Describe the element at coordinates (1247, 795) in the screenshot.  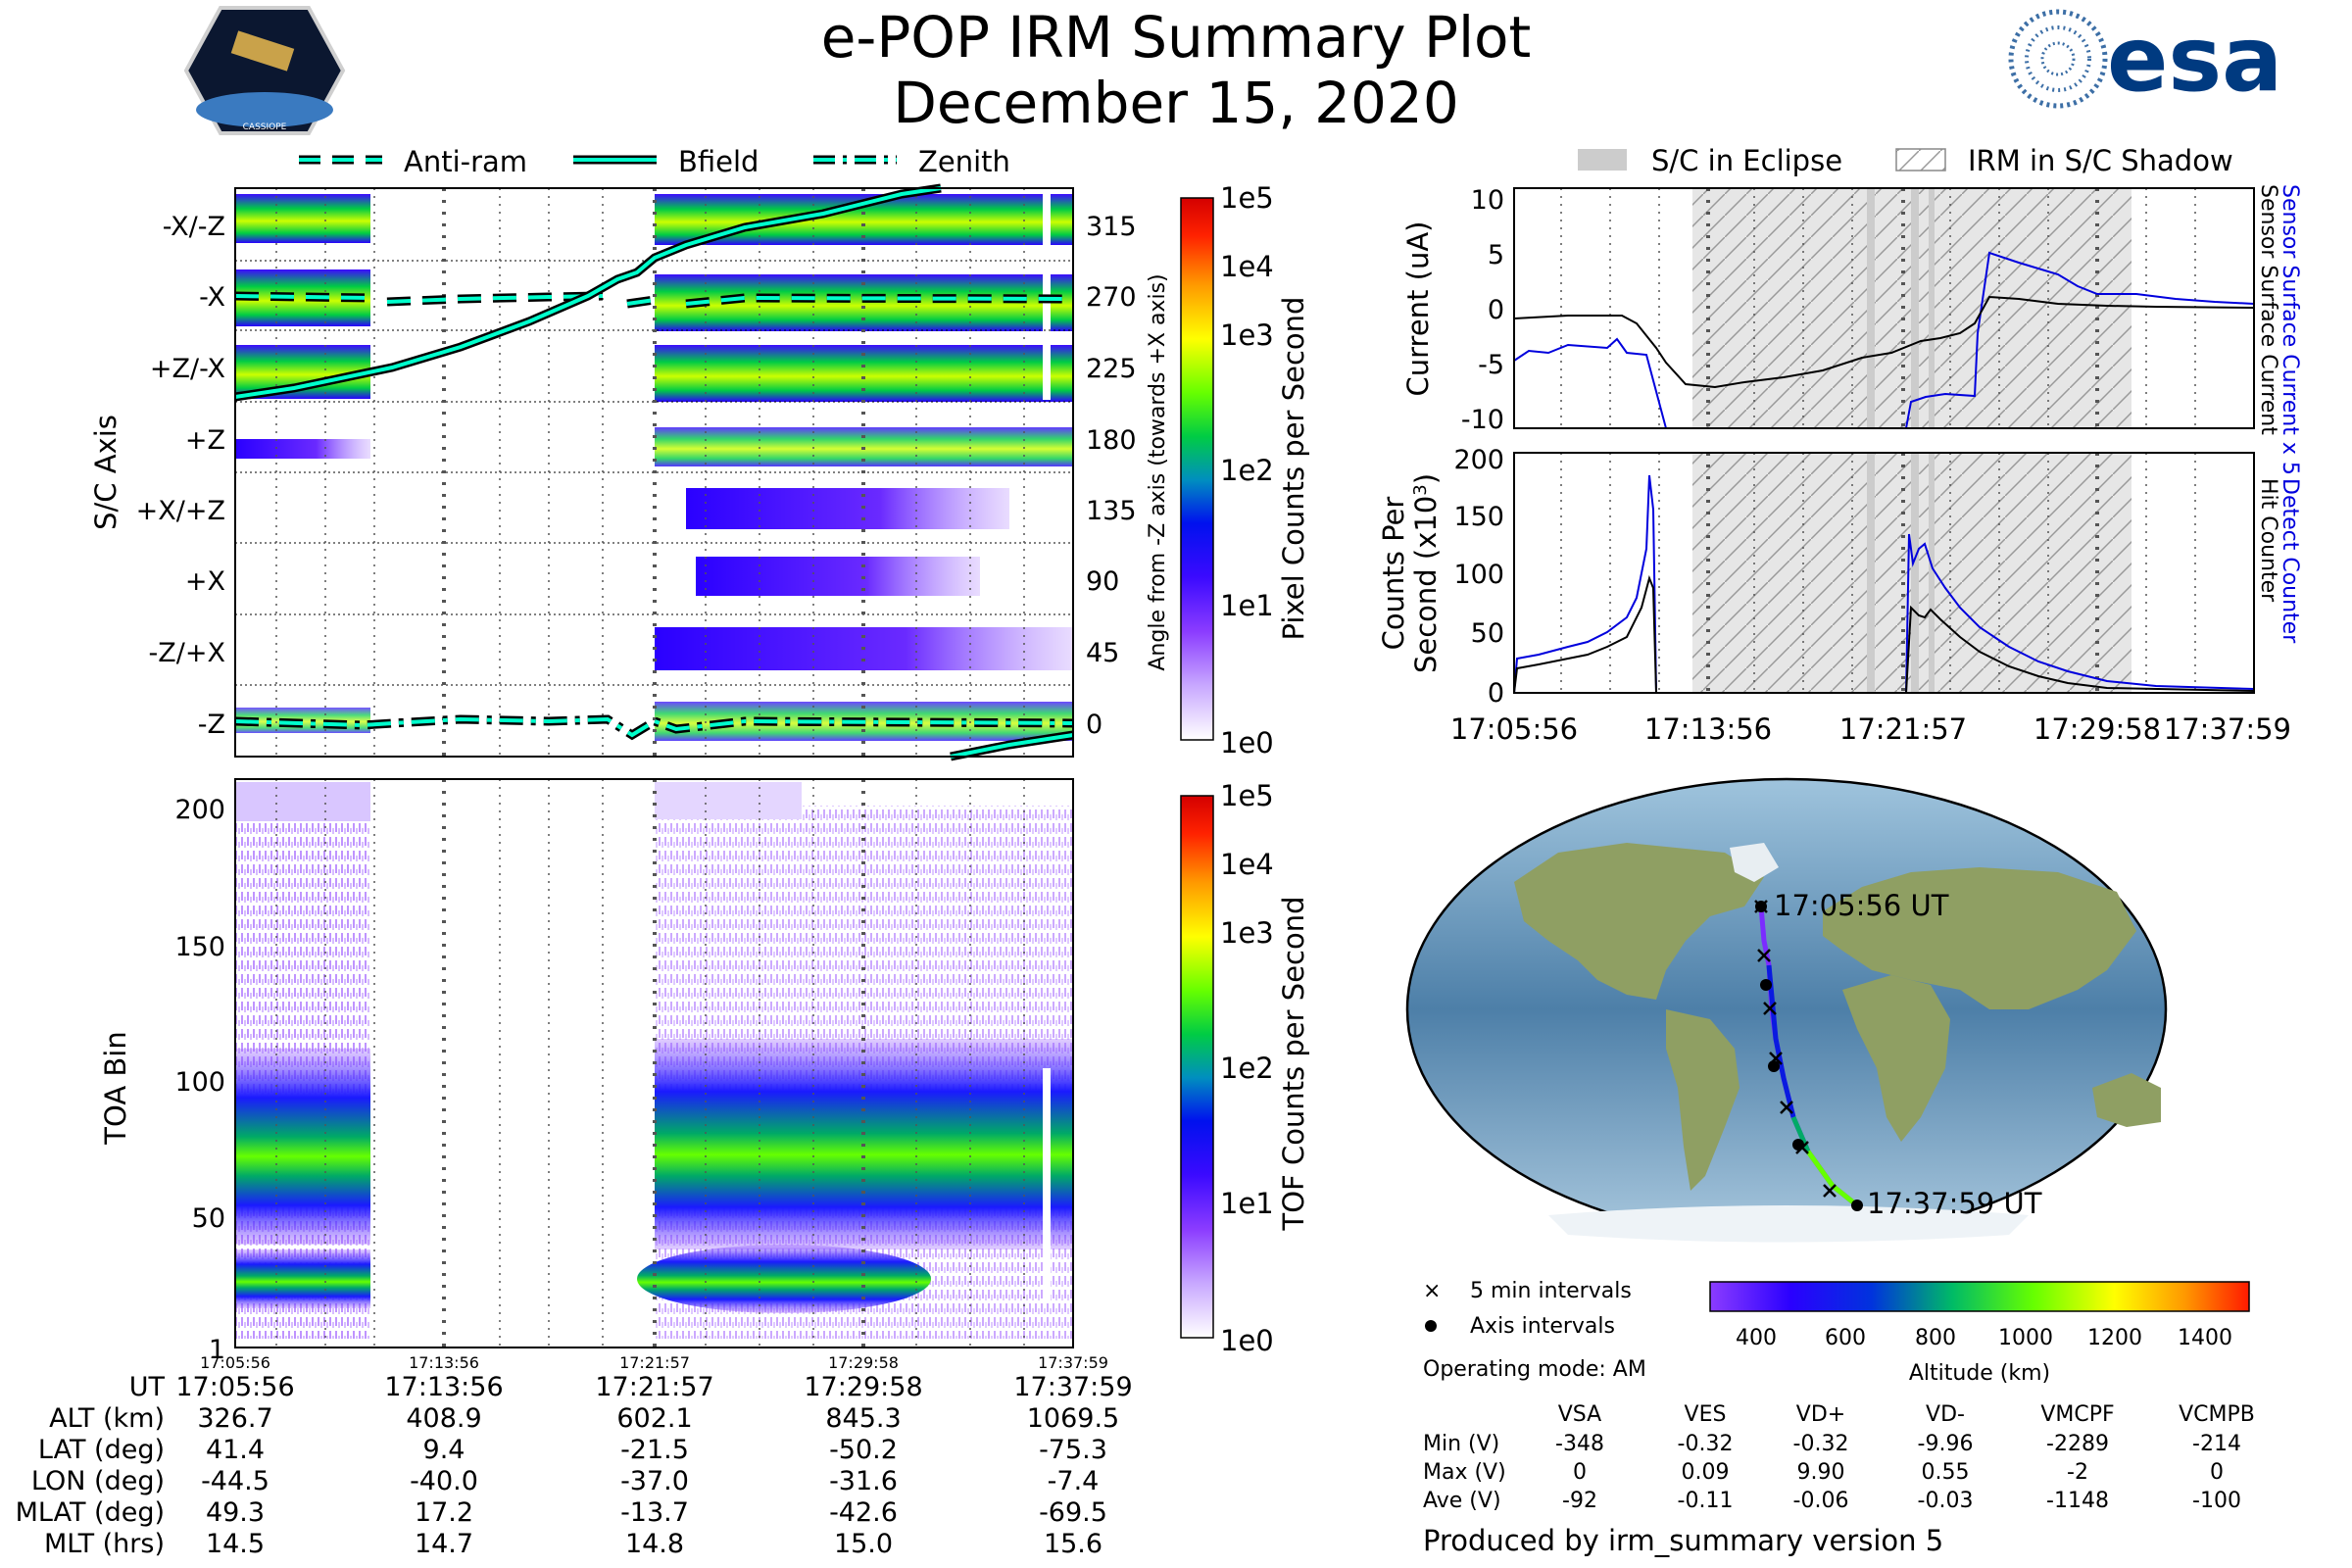
I see `tof-cbar-tick: 1e5` at that location.